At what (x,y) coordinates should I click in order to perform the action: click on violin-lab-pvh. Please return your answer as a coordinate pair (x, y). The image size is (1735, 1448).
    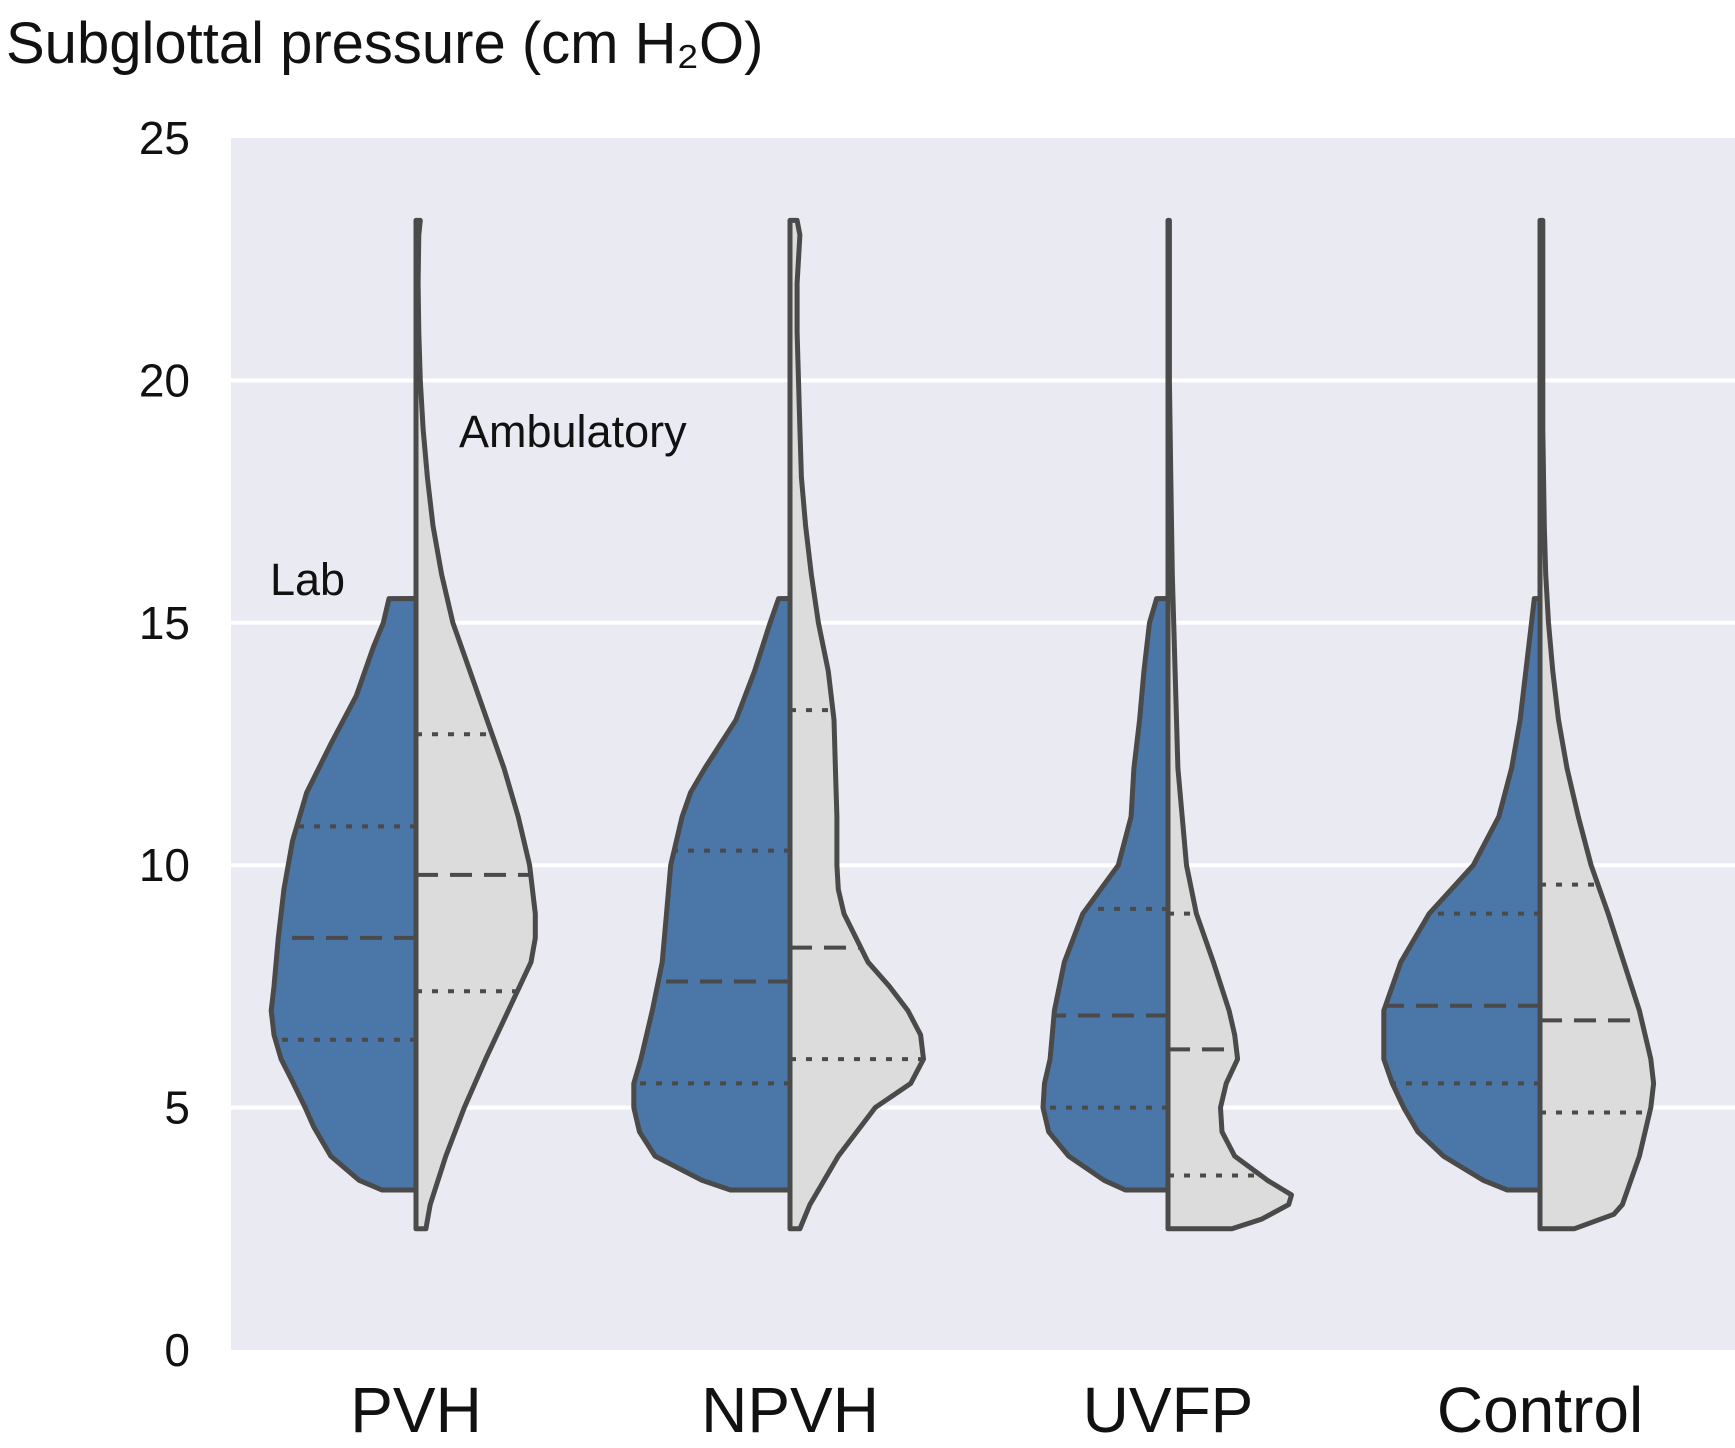
    Looking at the image, I should click on (343, 894).